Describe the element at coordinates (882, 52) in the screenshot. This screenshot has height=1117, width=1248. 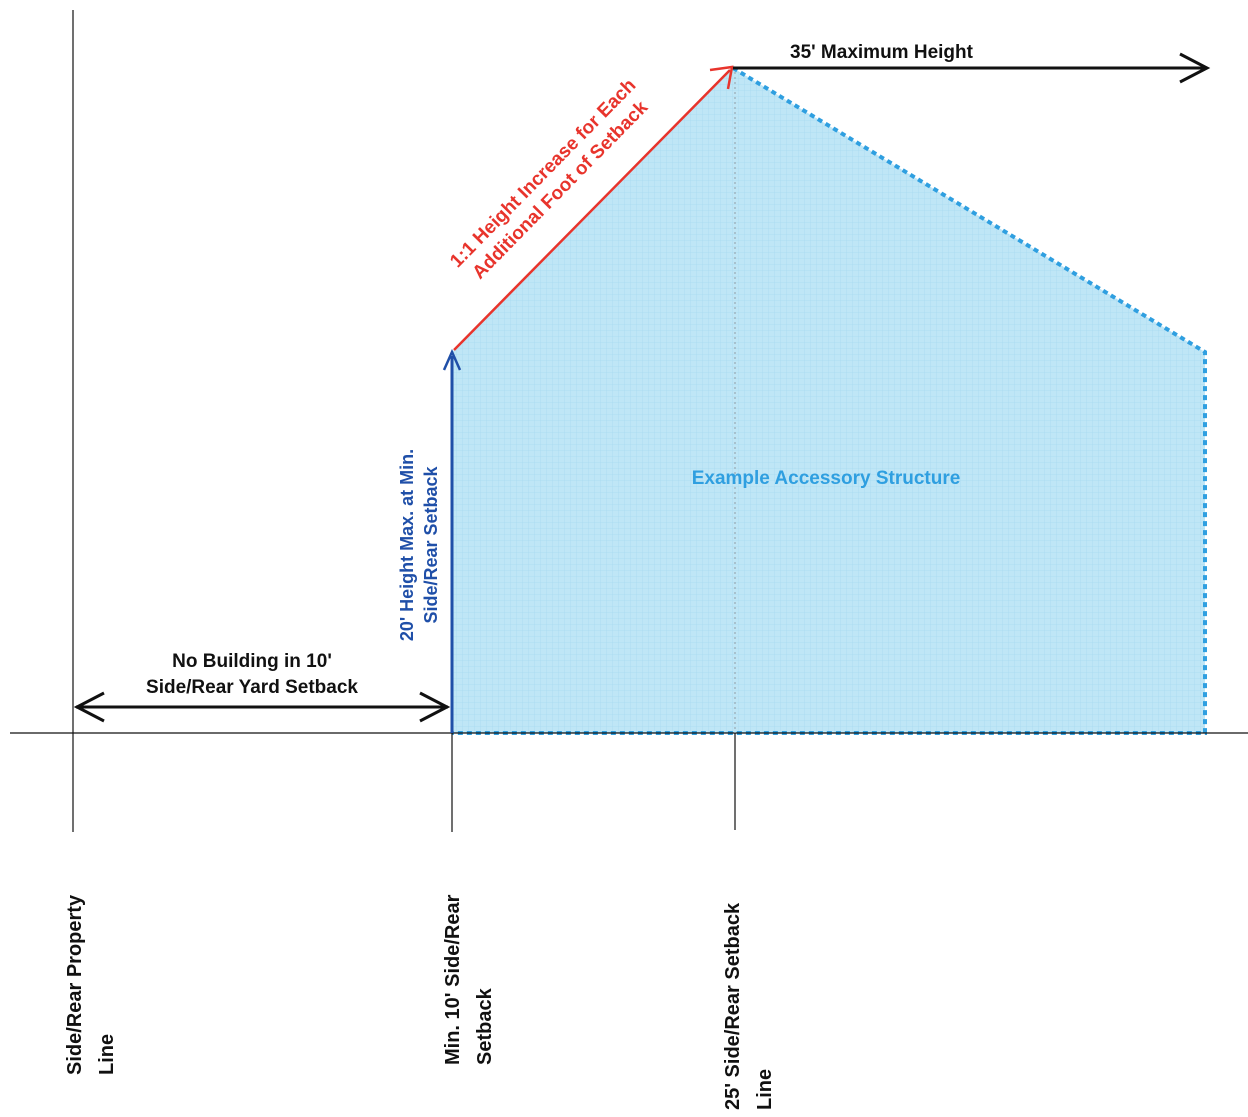
I see `max-height-label: 35' Maximum Height` at that location.